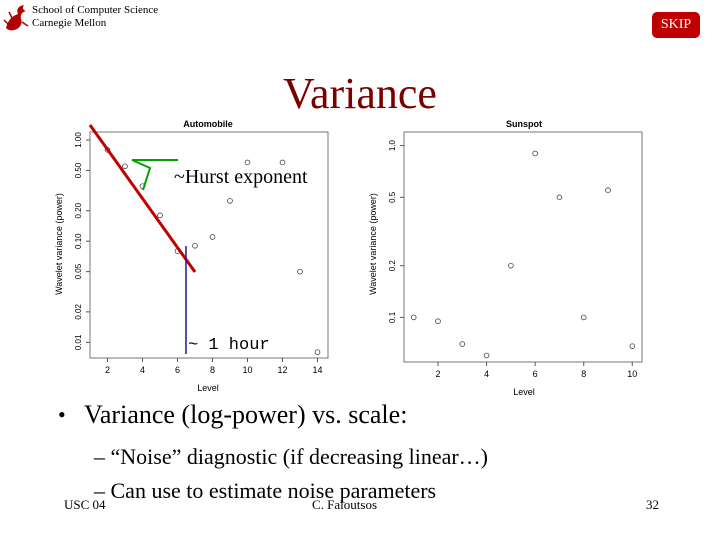 The width and height of the screenshot is (720, 540). Describe the element at coordinates (373, 244) in the screenshot. I see `y-axis-label-sunspot: Wavelet variance (power)` at that location.